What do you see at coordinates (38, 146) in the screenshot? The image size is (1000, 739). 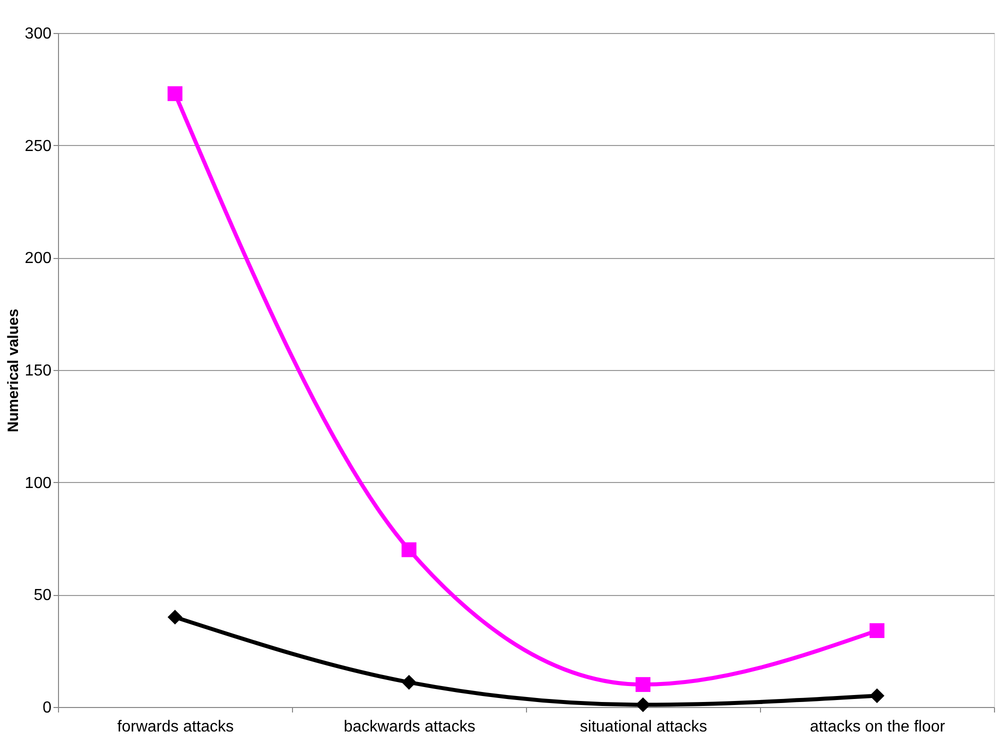 I see `y-tick-label: 250` at bounding box center [38, 146].